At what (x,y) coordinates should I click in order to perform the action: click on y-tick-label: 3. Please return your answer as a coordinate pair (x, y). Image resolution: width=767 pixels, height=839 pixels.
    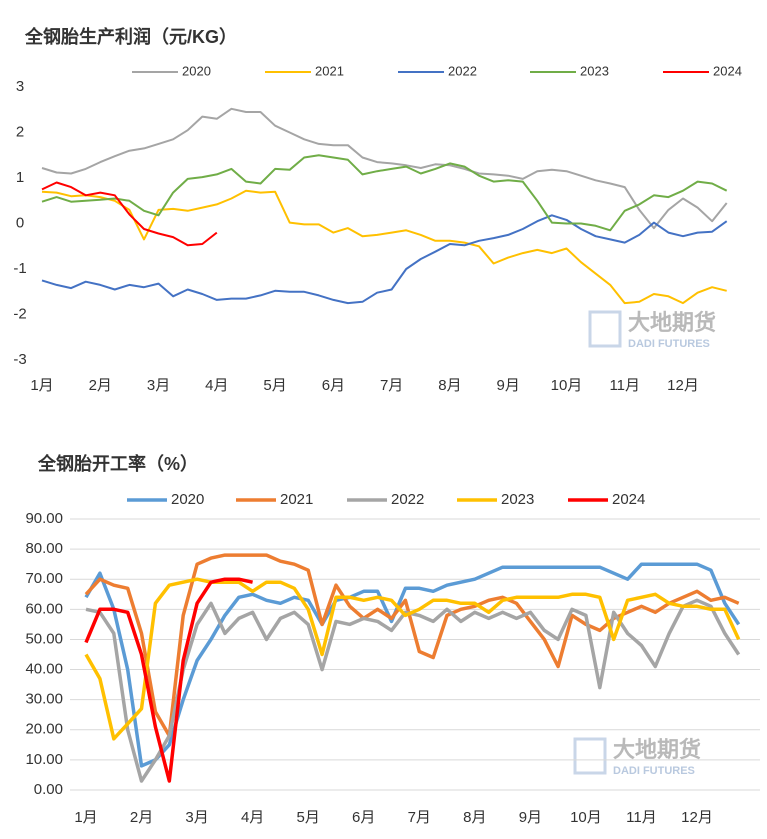
    Looking at the image, I should click on (20, 86).